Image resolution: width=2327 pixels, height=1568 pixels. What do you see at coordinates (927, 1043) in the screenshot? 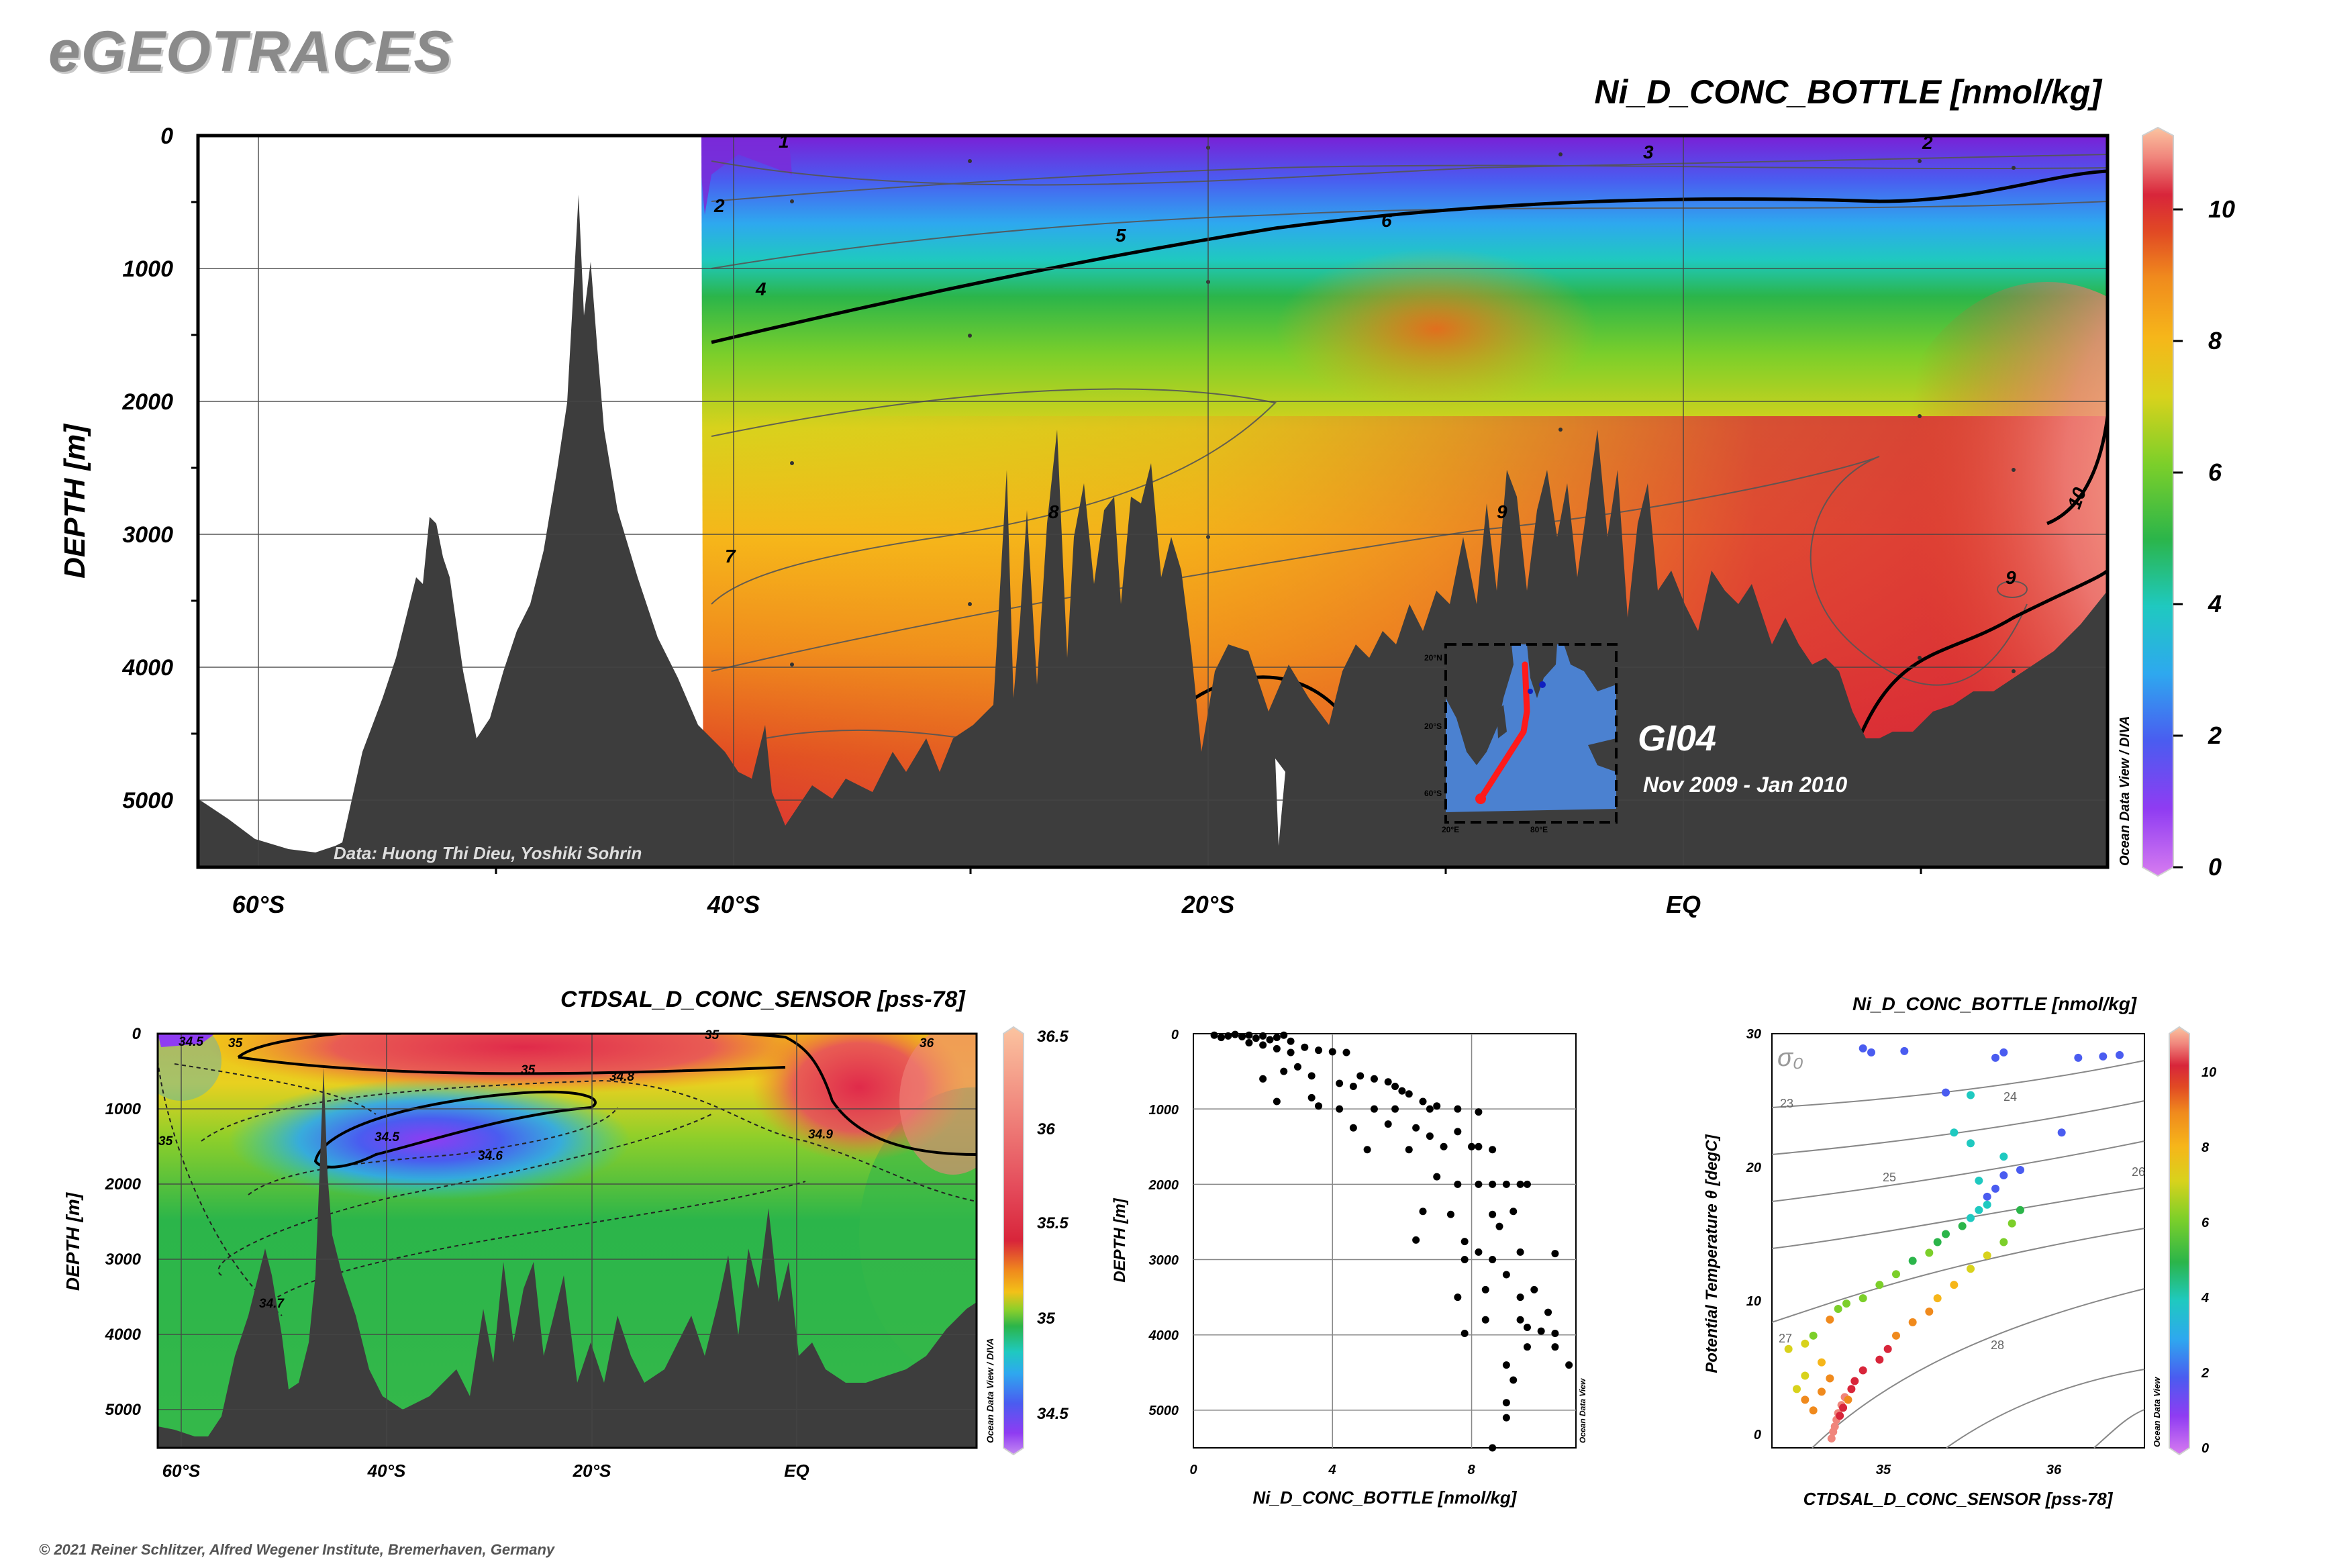
I see `salinity-contour-label: 36` at bounding box center [927, 1043].